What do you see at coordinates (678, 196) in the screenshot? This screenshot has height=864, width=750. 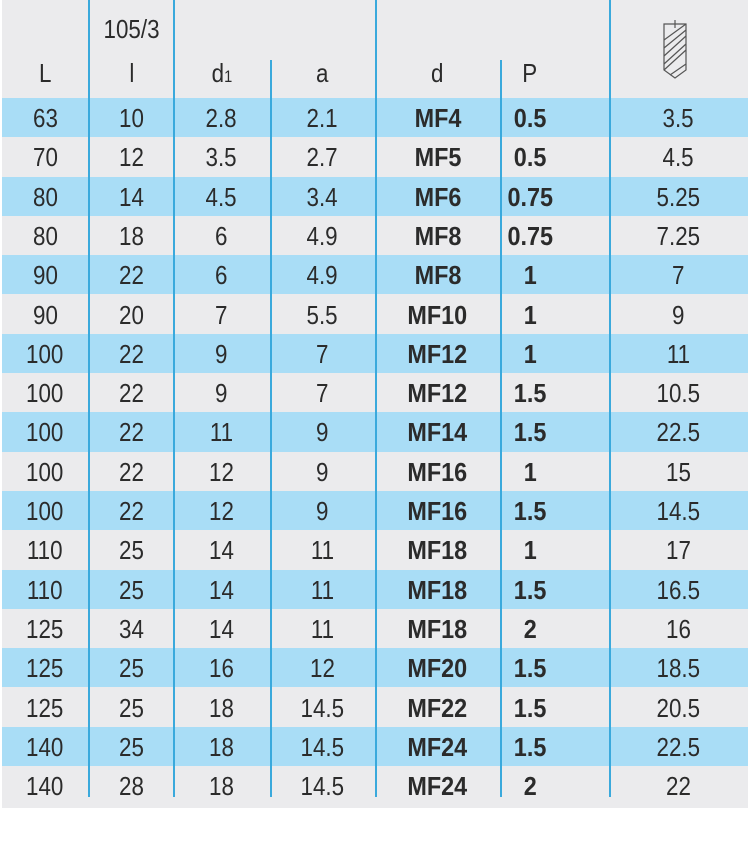 I see `cell-drill-diameter: 5.25` at bounding box center [678, 196].